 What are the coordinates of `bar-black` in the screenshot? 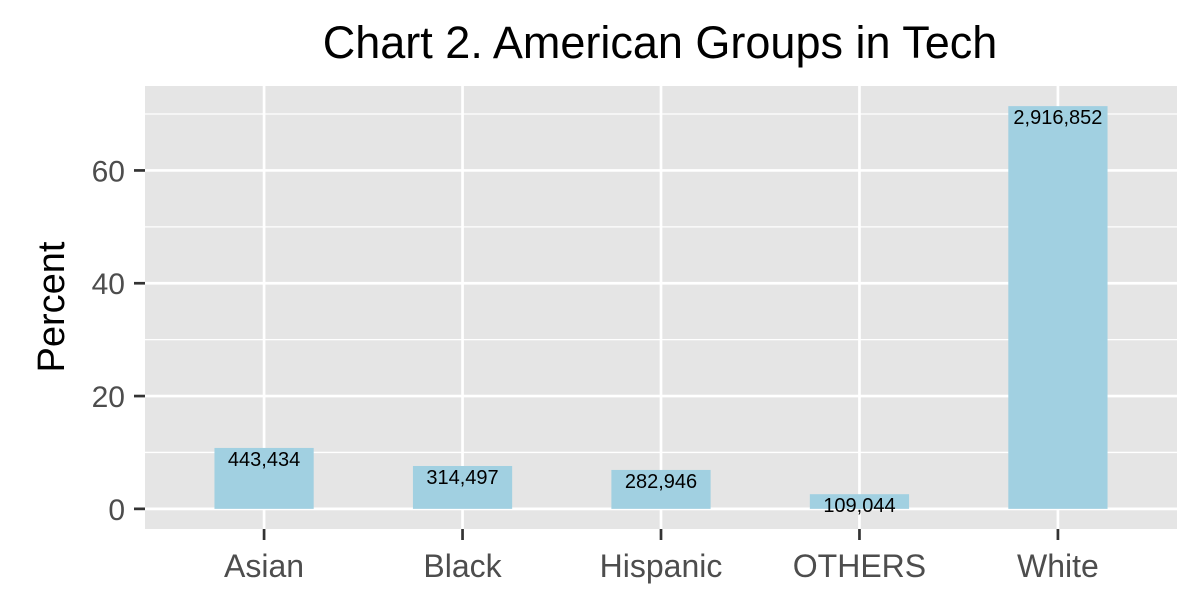 It's located at (462, 487).